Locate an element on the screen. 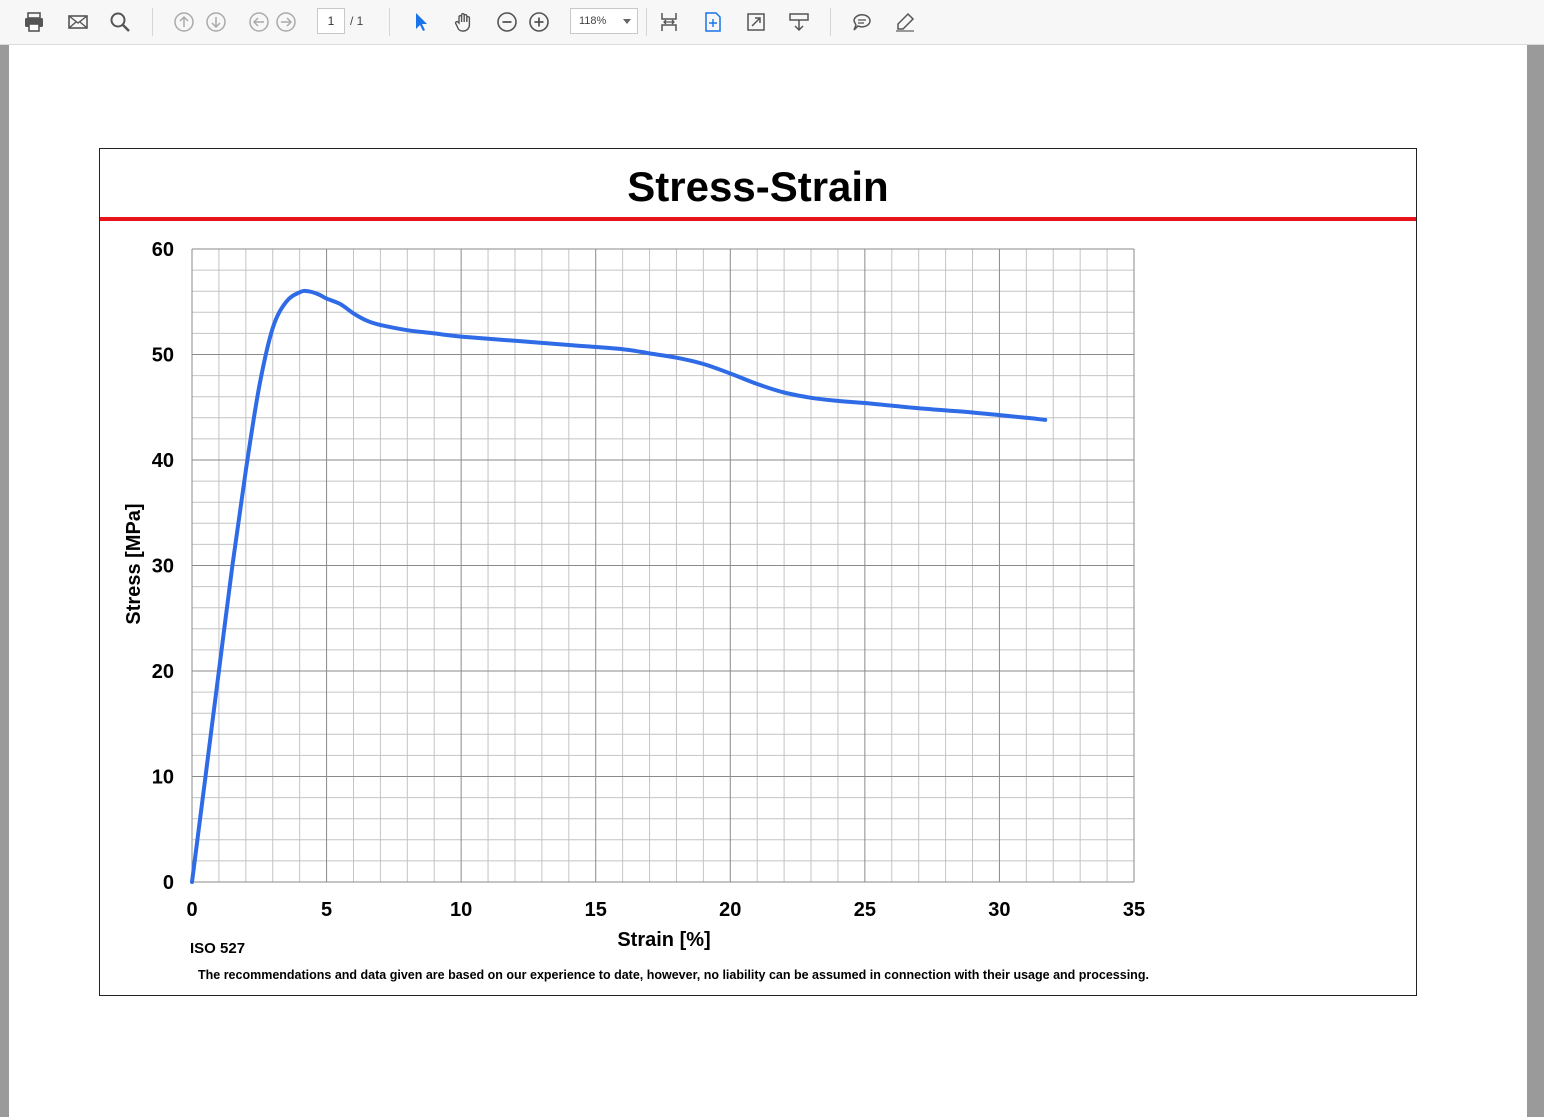 The height and width of the screenshot is (1117, 1544). title-rule is located at coordinates (758, 219).